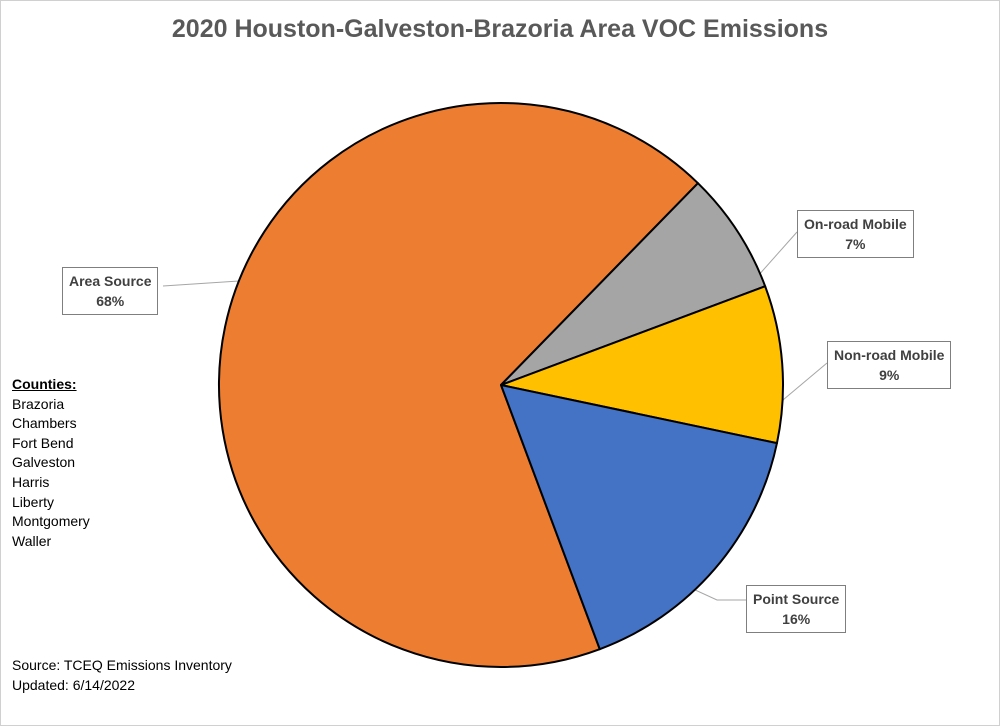 The width and height of the screenshot is (1000, 726). I want to click on callout-percent: 7%, so click(855, 244).